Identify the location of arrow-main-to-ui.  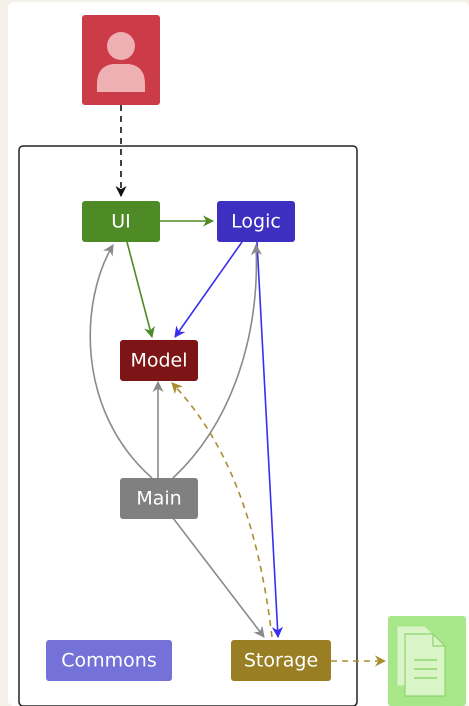
(121, 361).